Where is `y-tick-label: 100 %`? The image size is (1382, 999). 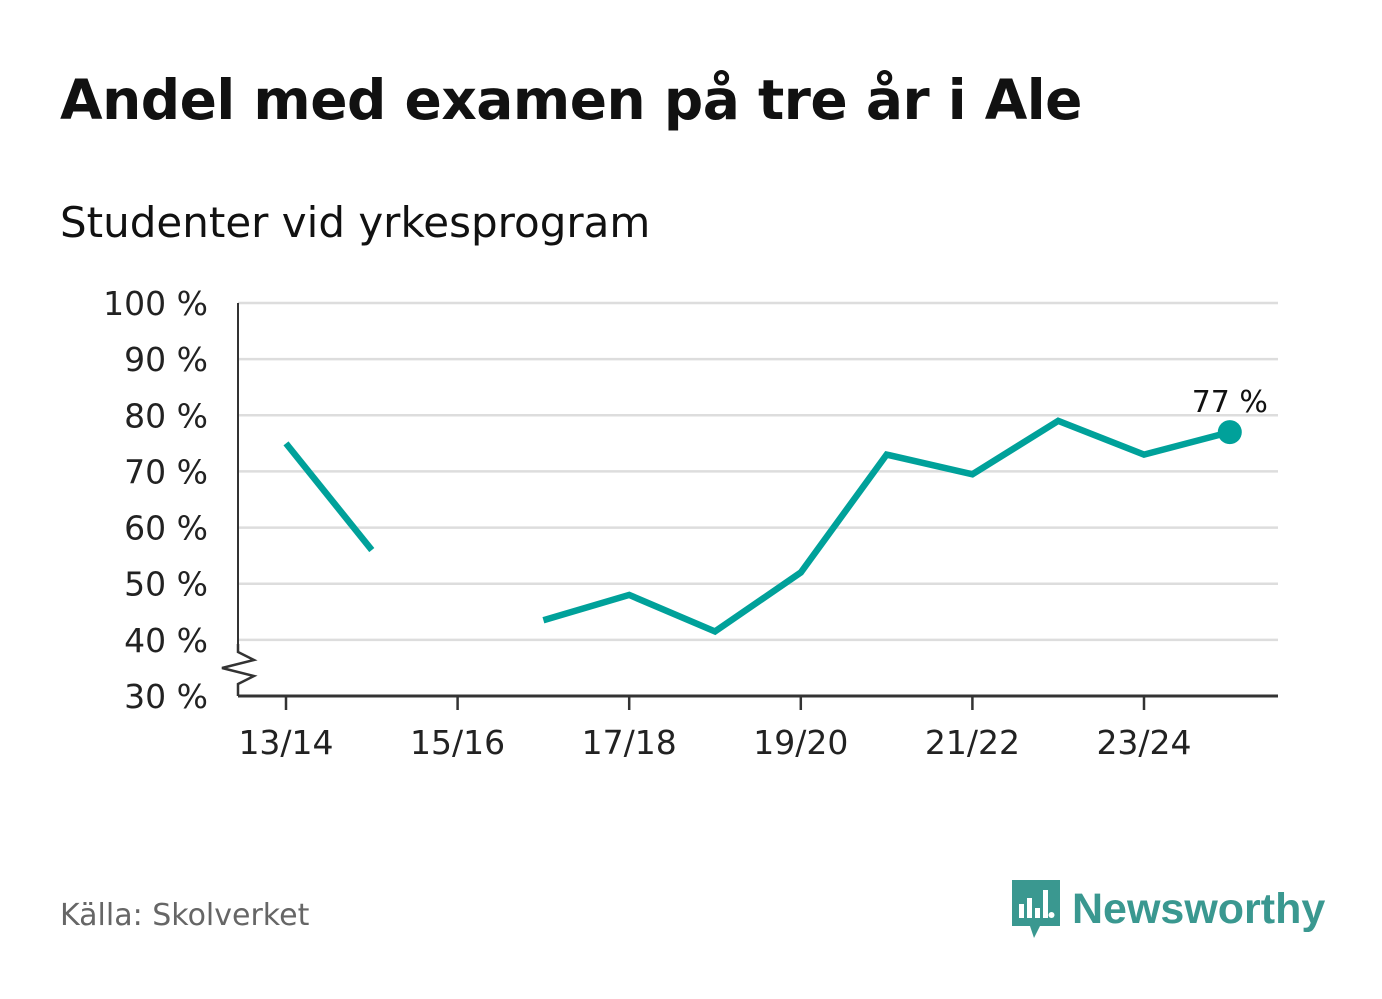
y-tick-label: 100 % is located at coordinates (155, 303).